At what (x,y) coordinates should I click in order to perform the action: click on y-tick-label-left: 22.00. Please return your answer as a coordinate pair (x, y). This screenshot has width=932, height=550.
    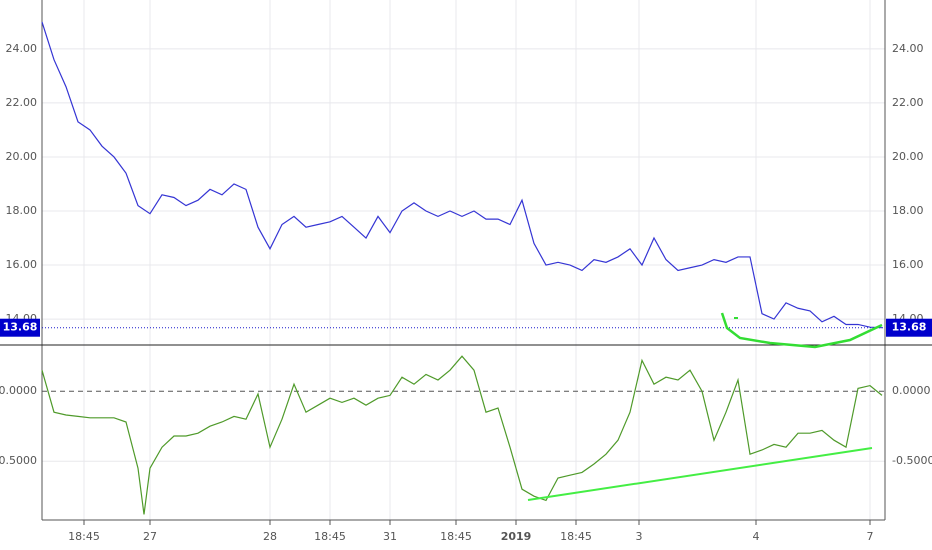
    Looking at the image, I should click on (22, 102).